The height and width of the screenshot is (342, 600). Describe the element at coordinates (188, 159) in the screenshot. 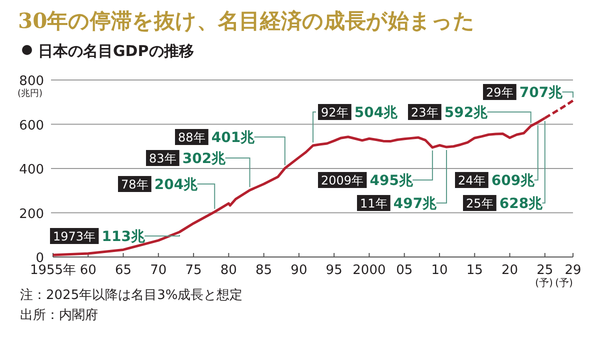

I see `annotation: 83年 302兆` at that location.